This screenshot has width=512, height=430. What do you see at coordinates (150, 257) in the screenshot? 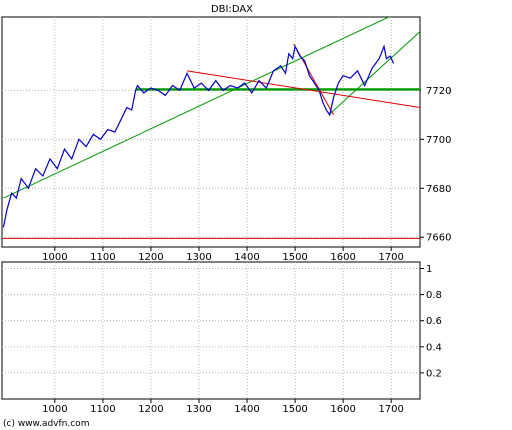
I see `price-x-tick-label: 1200` at bounding box center [150, 257].